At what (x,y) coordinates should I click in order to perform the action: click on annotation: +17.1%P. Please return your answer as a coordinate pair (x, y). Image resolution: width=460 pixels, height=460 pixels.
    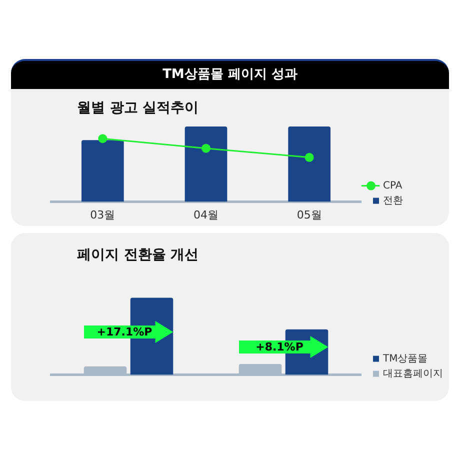
    Looking at the image, I should click on (124, 332).